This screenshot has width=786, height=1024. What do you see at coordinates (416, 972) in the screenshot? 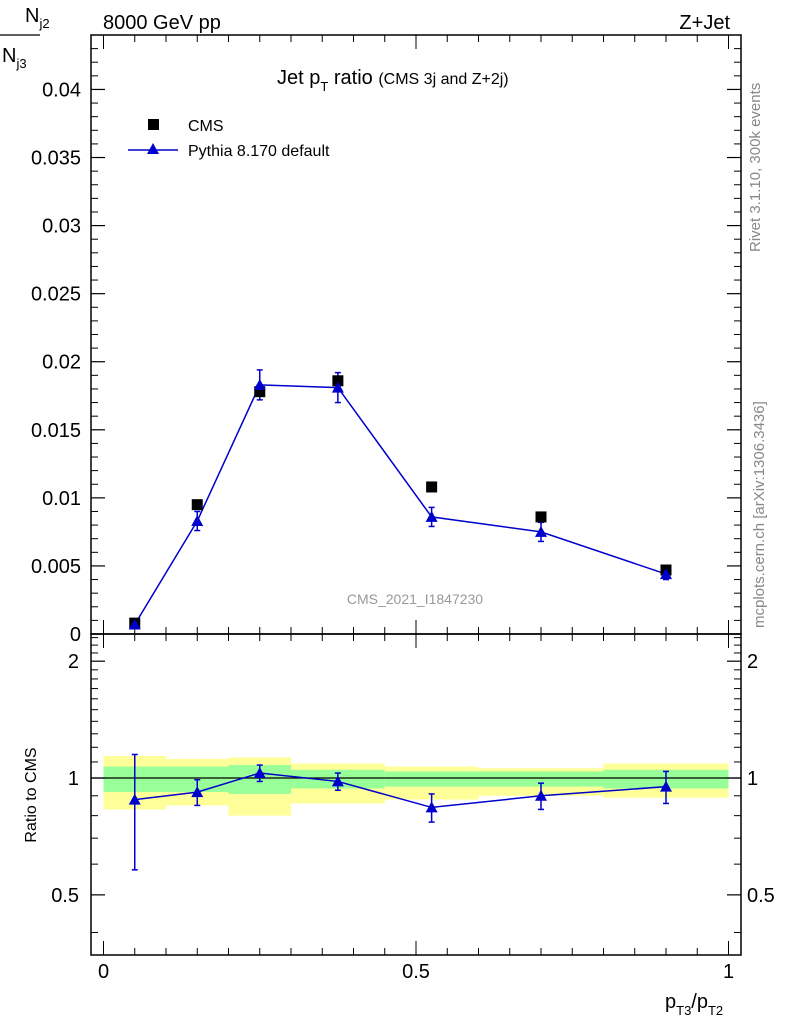
I see `x-tick-label: 0.5` at bounding box center [416, 972].